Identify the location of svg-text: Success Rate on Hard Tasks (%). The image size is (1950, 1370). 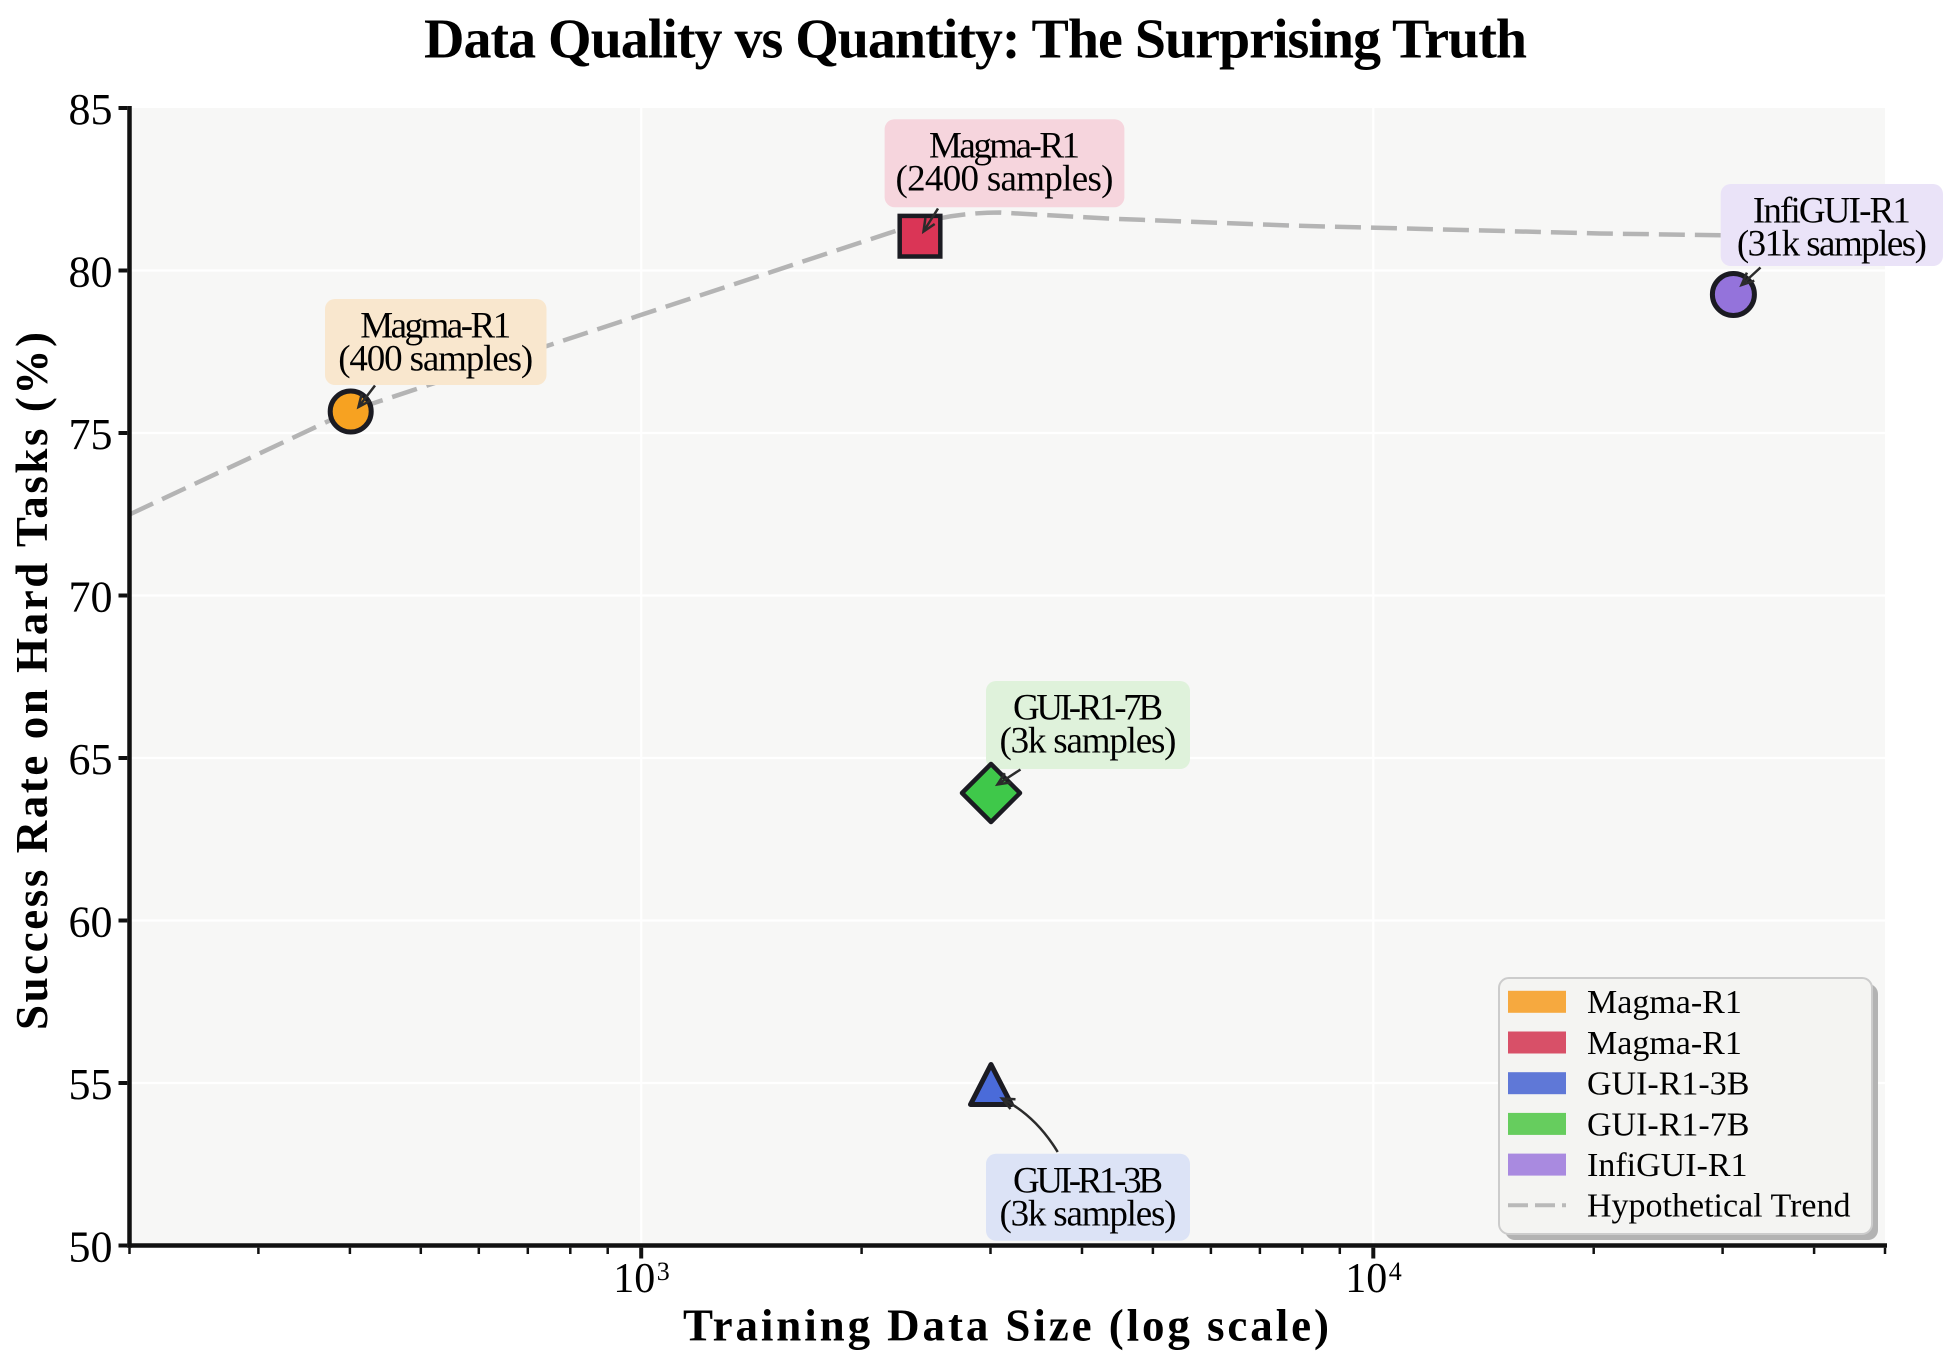
(32, 681).